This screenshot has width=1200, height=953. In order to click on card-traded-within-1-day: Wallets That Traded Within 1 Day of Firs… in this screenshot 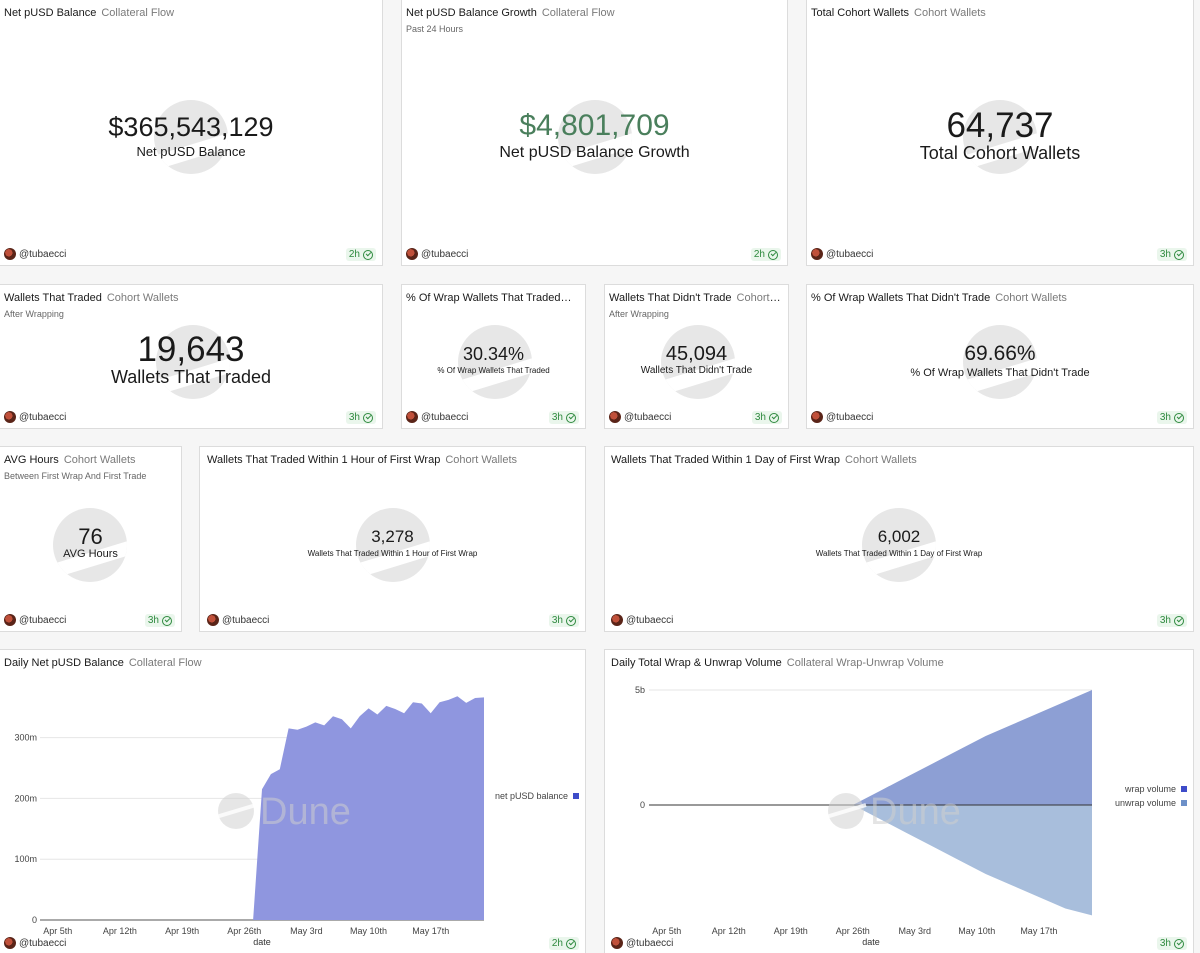, I will do `click(899, 539)`.